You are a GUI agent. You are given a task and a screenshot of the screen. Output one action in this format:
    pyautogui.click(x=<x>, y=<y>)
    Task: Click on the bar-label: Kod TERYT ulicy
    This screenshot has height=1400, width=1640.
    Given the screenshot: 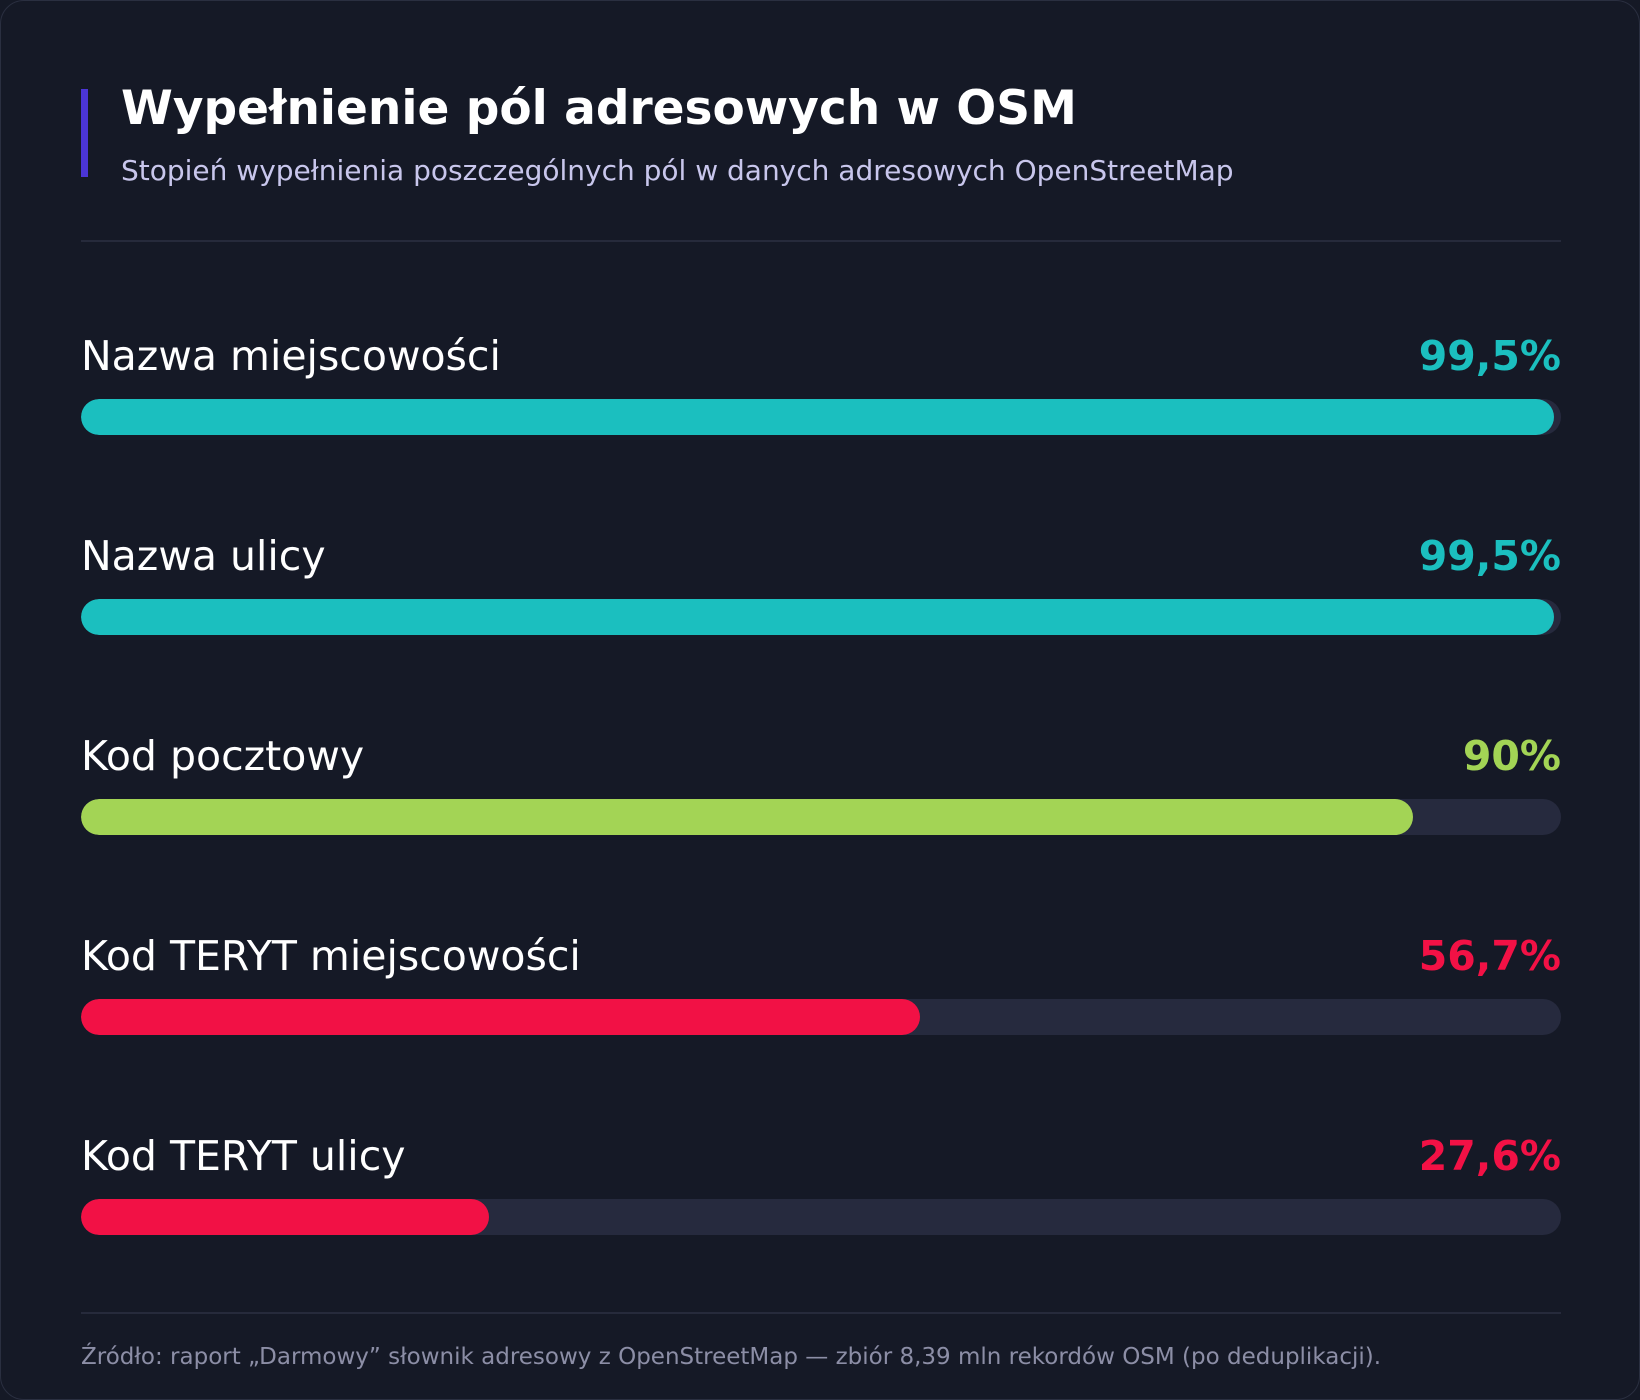 What is the action you would take?
    pyautogui.click(x=243, y=1156)
    